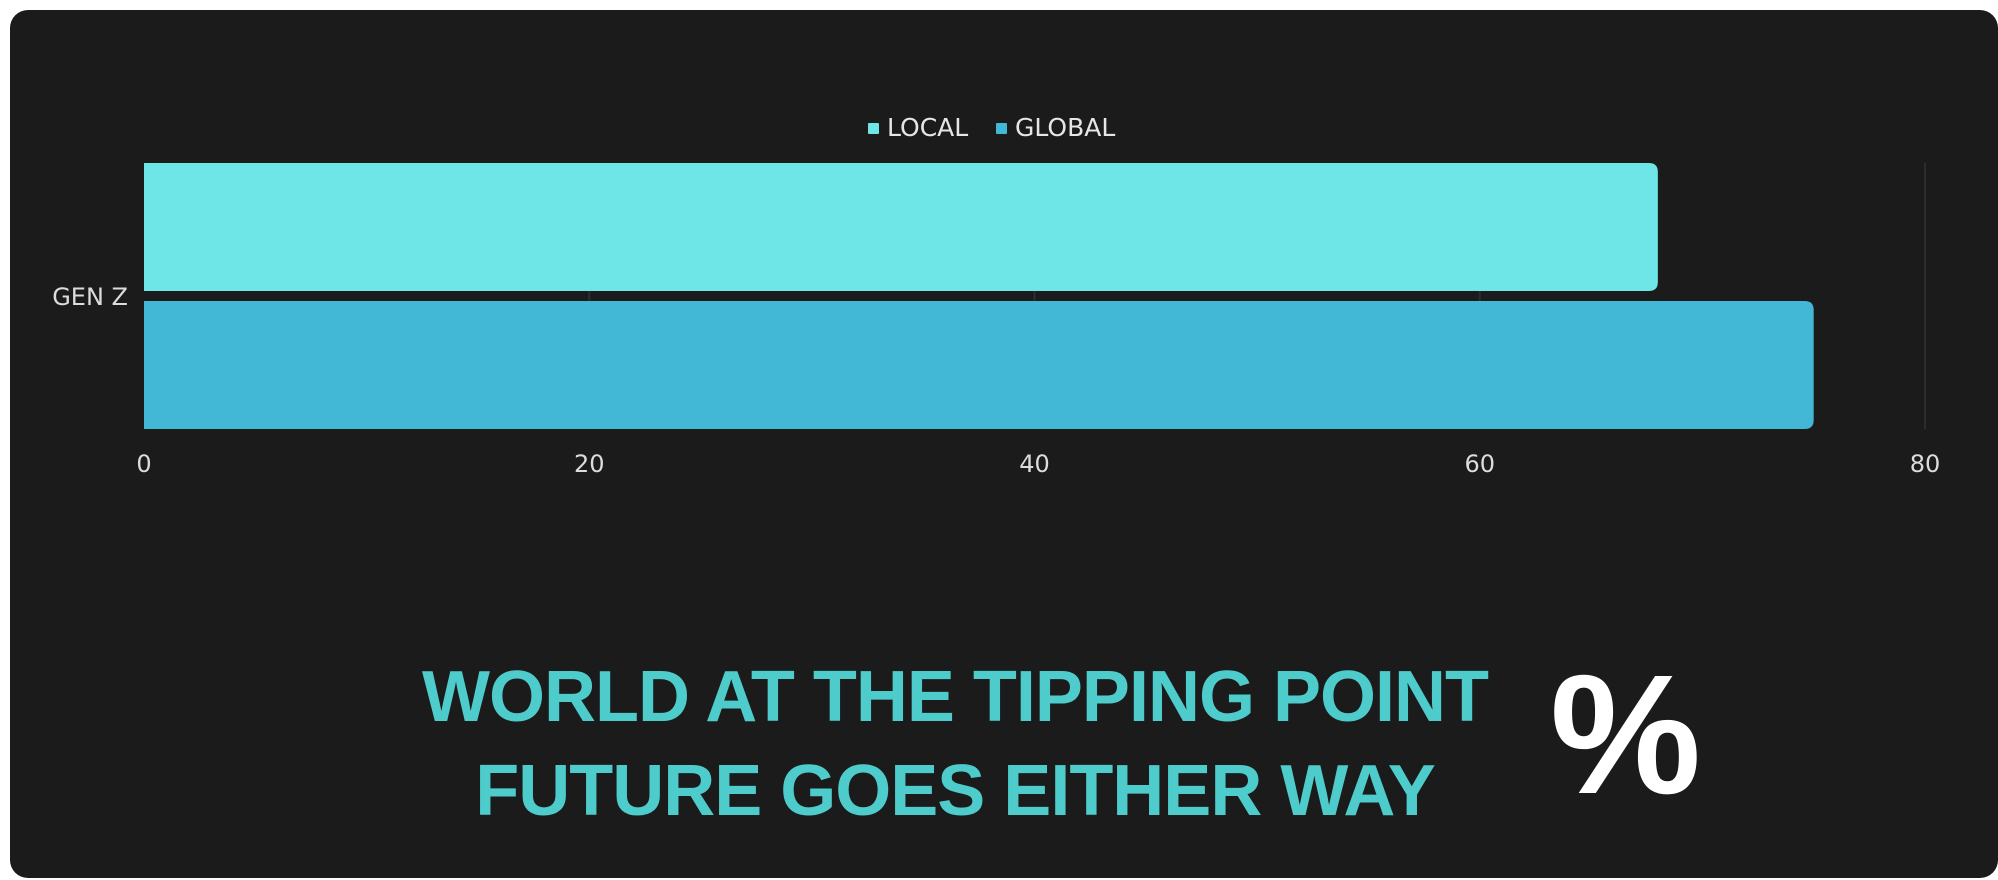 Image resolution: width=1998 pixels, height=880 pixels. I want to click on x-tick-label: 60, so click(1479, 464).